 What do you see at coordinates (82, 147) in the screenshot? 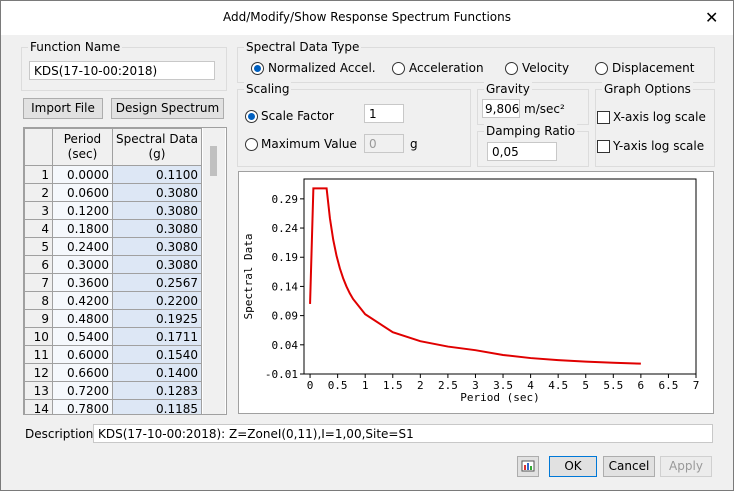
I see `column-header: Period (sec)` at bounding box center [82, 147].